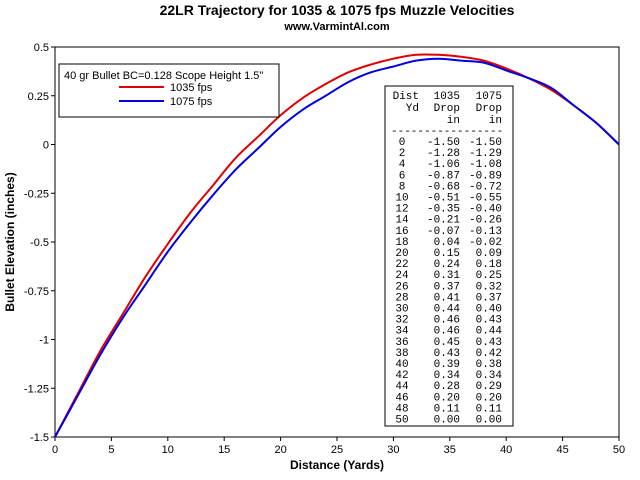  Describe the element at coordinates (402, 387) in the screenshot. I see `table-cell: 44` at that location.